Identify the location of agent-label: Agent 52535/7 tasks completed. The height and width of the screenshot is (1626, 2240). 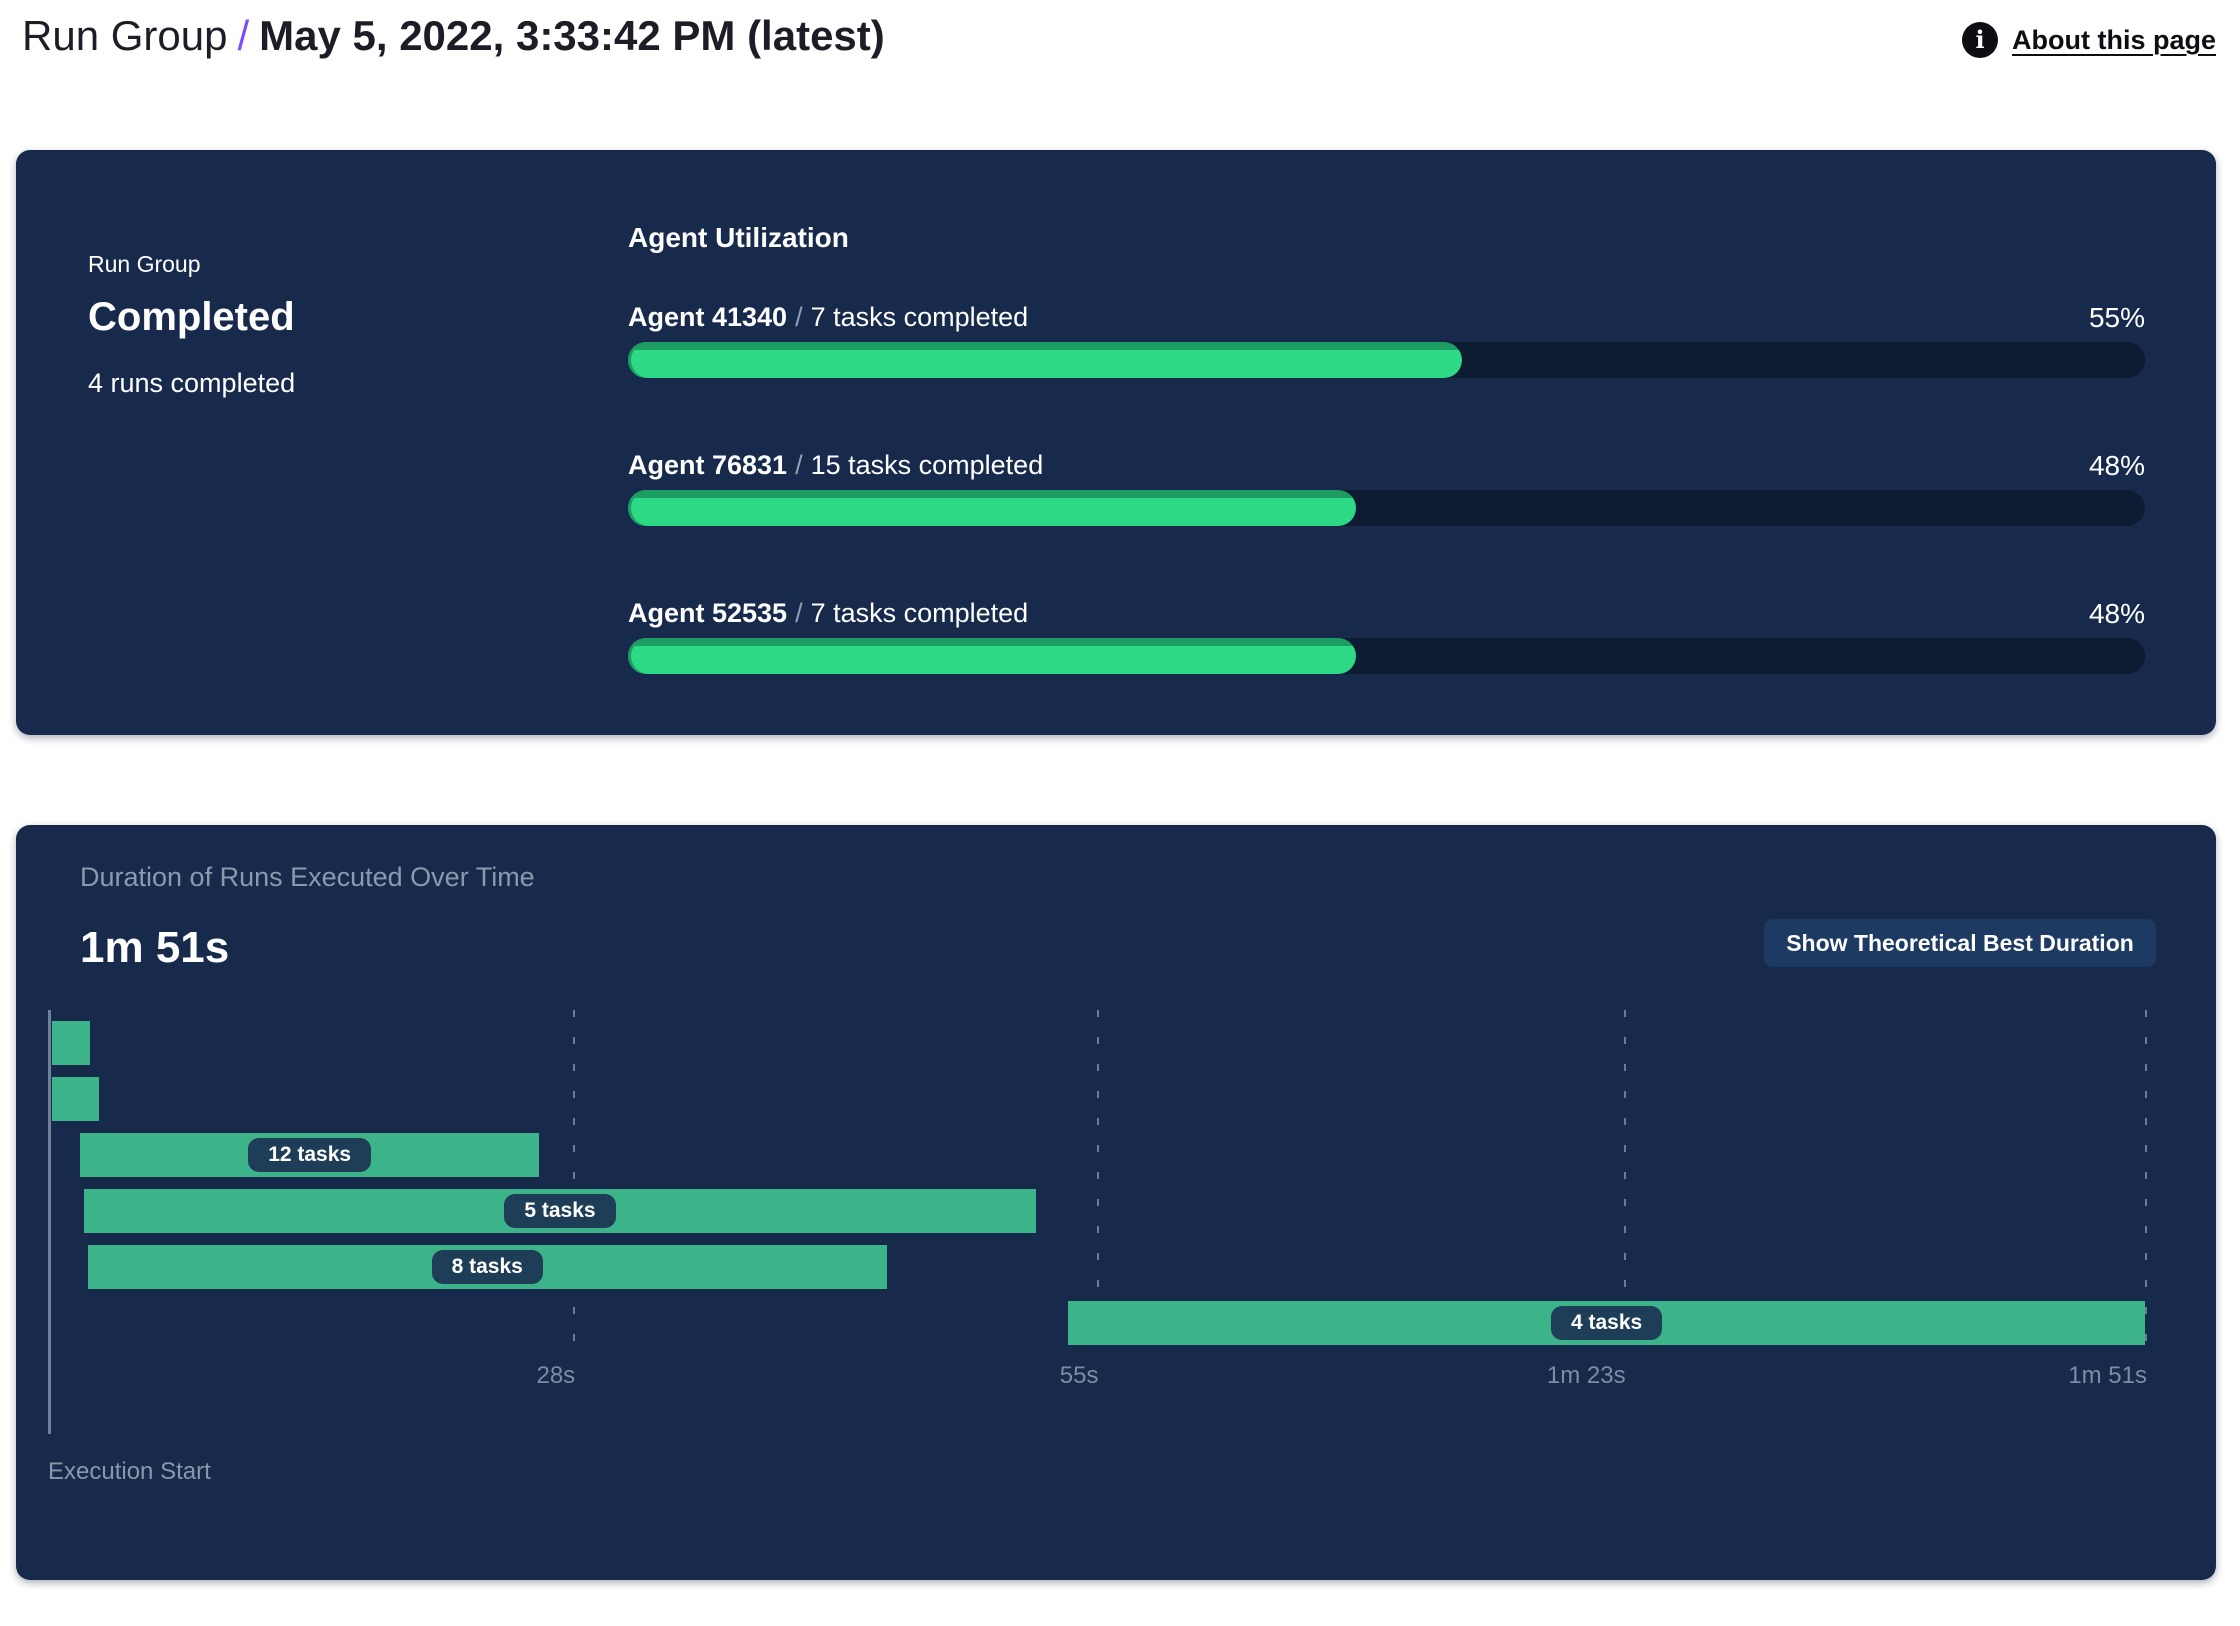
(828, 613).